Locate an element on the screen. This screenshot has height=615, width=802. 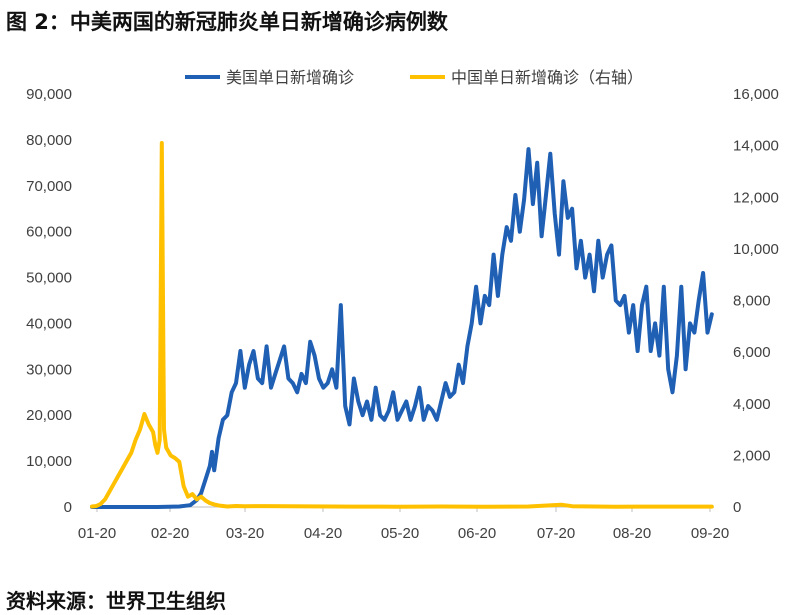
legend-label-china: 中国单日新增确诊（右轴） is located at coordinates (547, 77).